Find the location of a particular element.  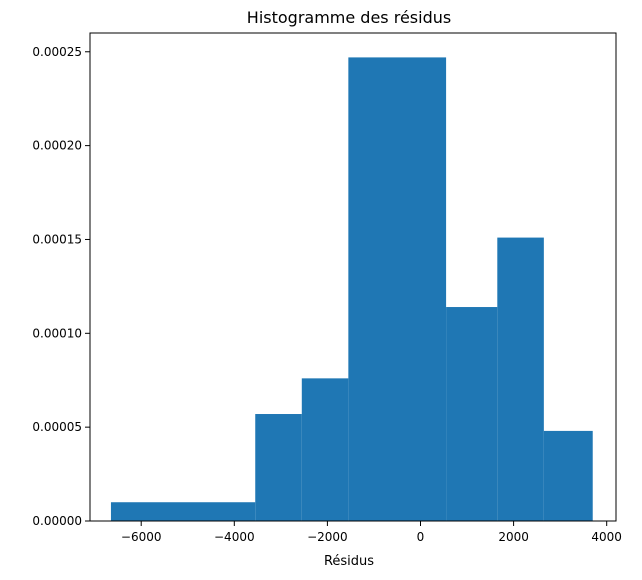

x-axis-label: Résidus is located at coordinates (349, 561).